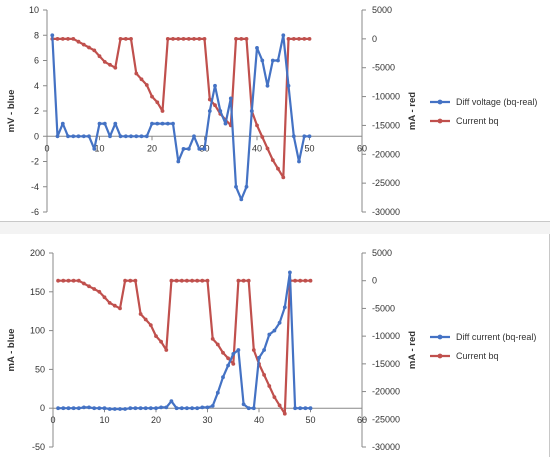 The height and width of the screenshot is (457, 550). I want to click on y-tick-label-left: 10, so click(34, 10).